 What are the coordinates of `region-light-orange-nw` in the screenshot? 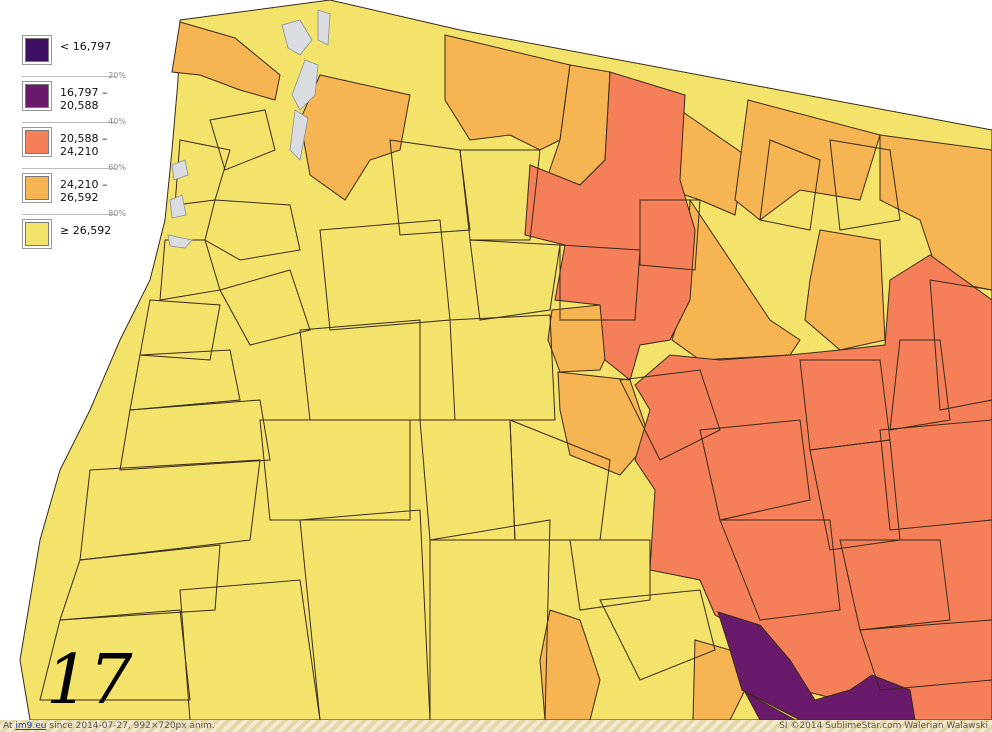 It's located at (226, 61).